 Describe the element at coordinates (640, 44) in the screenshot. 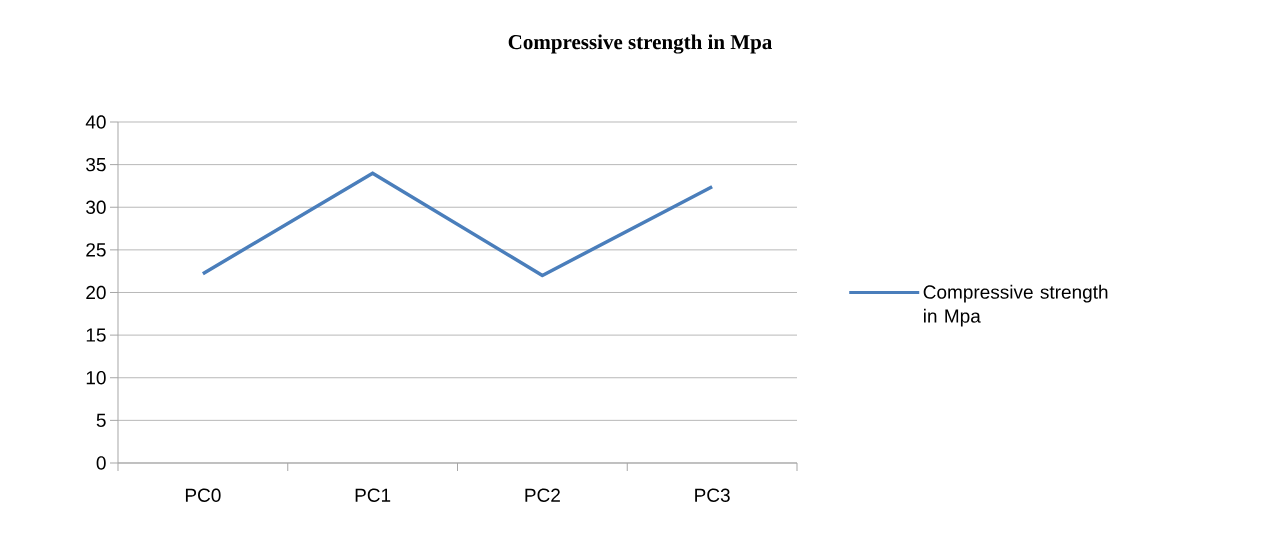

I see `chart-title: Compressive strength in Mpa` at that location.